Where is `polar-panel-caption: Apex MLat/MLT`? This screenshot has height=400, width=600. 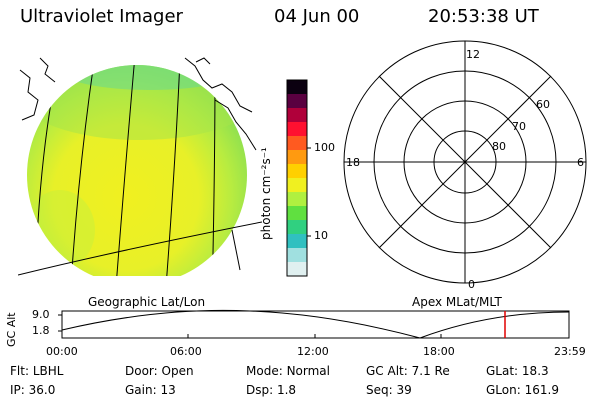 polar-panel-caption: Apex MLat/MLT is located at coordinates (457, 302).